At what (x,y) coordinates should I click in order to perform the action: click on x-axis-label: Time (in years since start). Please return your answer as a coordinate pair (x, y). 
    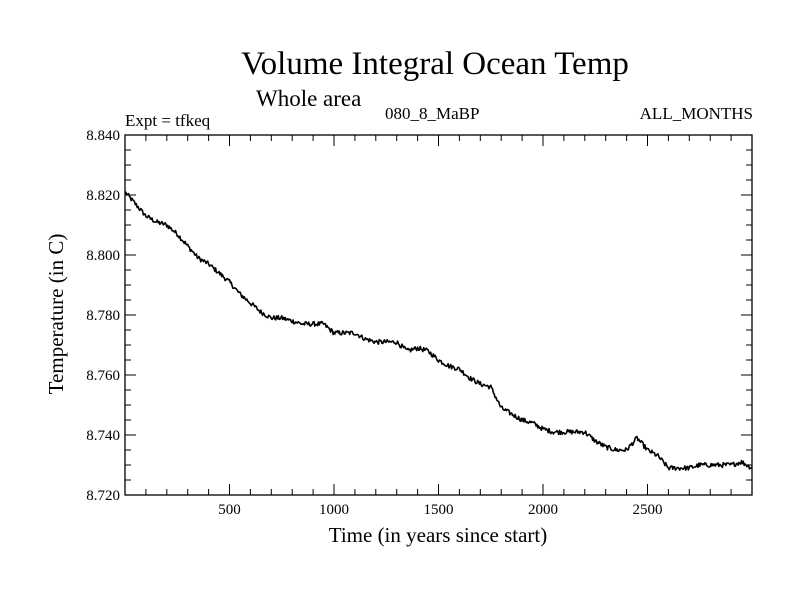
    Looking at the image, I should click on (438, 535).